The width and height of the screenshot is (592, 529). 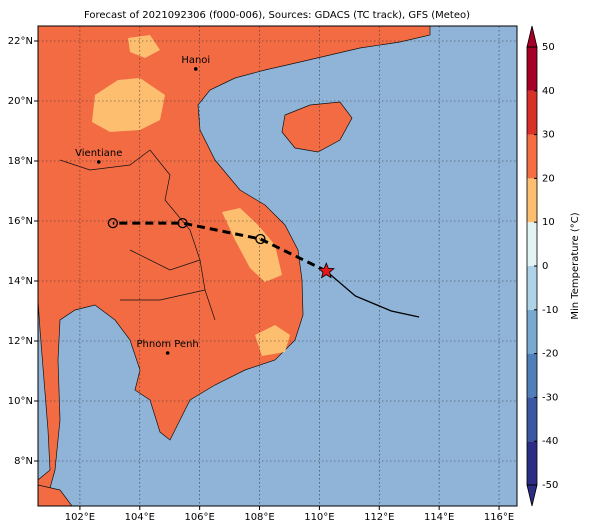 I want to click on colorbar-tick-label: -20, so click(x=550, y=354).